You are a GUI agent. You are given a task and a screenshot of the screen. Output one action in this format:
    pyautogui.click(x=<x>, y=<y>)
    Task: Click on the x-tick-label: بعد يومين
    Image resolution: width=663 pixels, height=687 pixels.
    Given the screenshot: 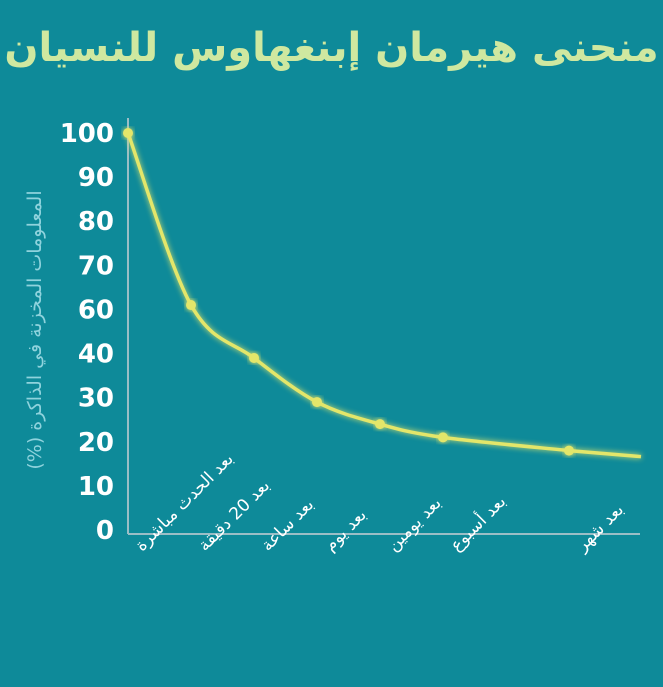 What is the action you would take?
    pyautogui.click(x=414, y=524)
    